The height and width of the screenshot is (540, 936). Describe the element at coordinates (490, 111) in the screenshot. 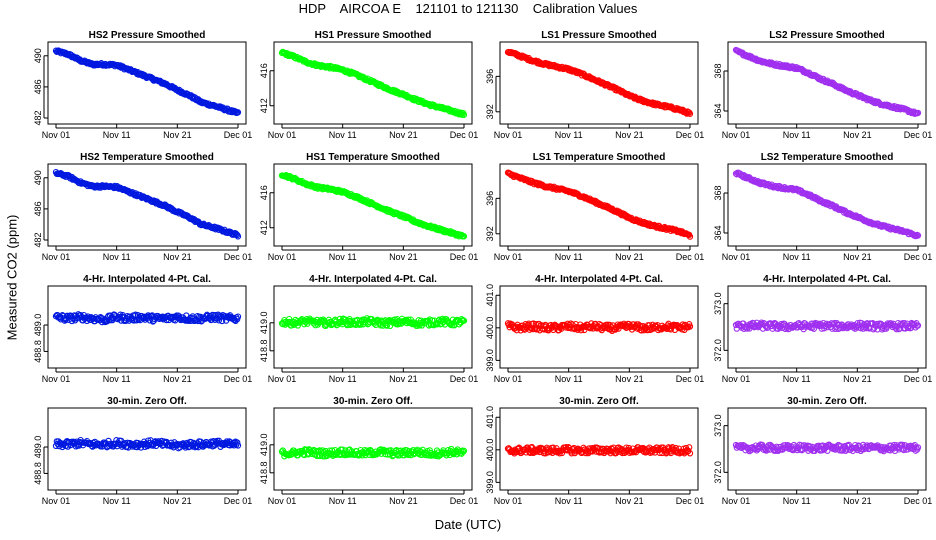

I see `y-tick-label: 392` at that location.